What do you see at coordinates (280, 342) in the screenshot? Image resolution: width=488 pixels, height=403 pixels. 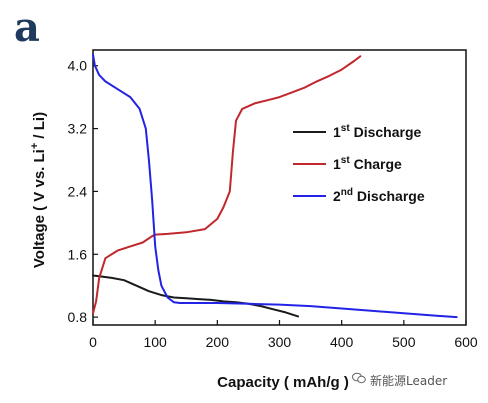 I see `x-tick-label: 300` at bounding box center [280, 342].